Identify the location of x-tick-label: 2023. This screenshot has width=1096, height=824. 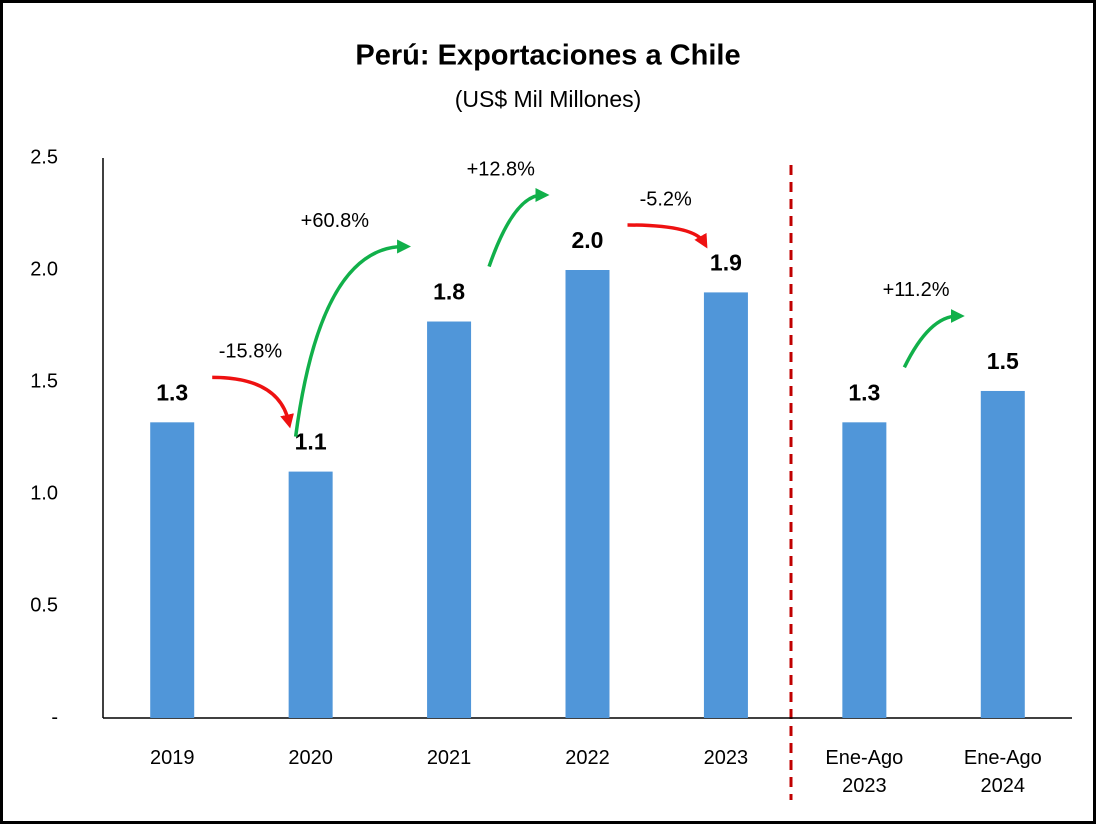
(726, 758).